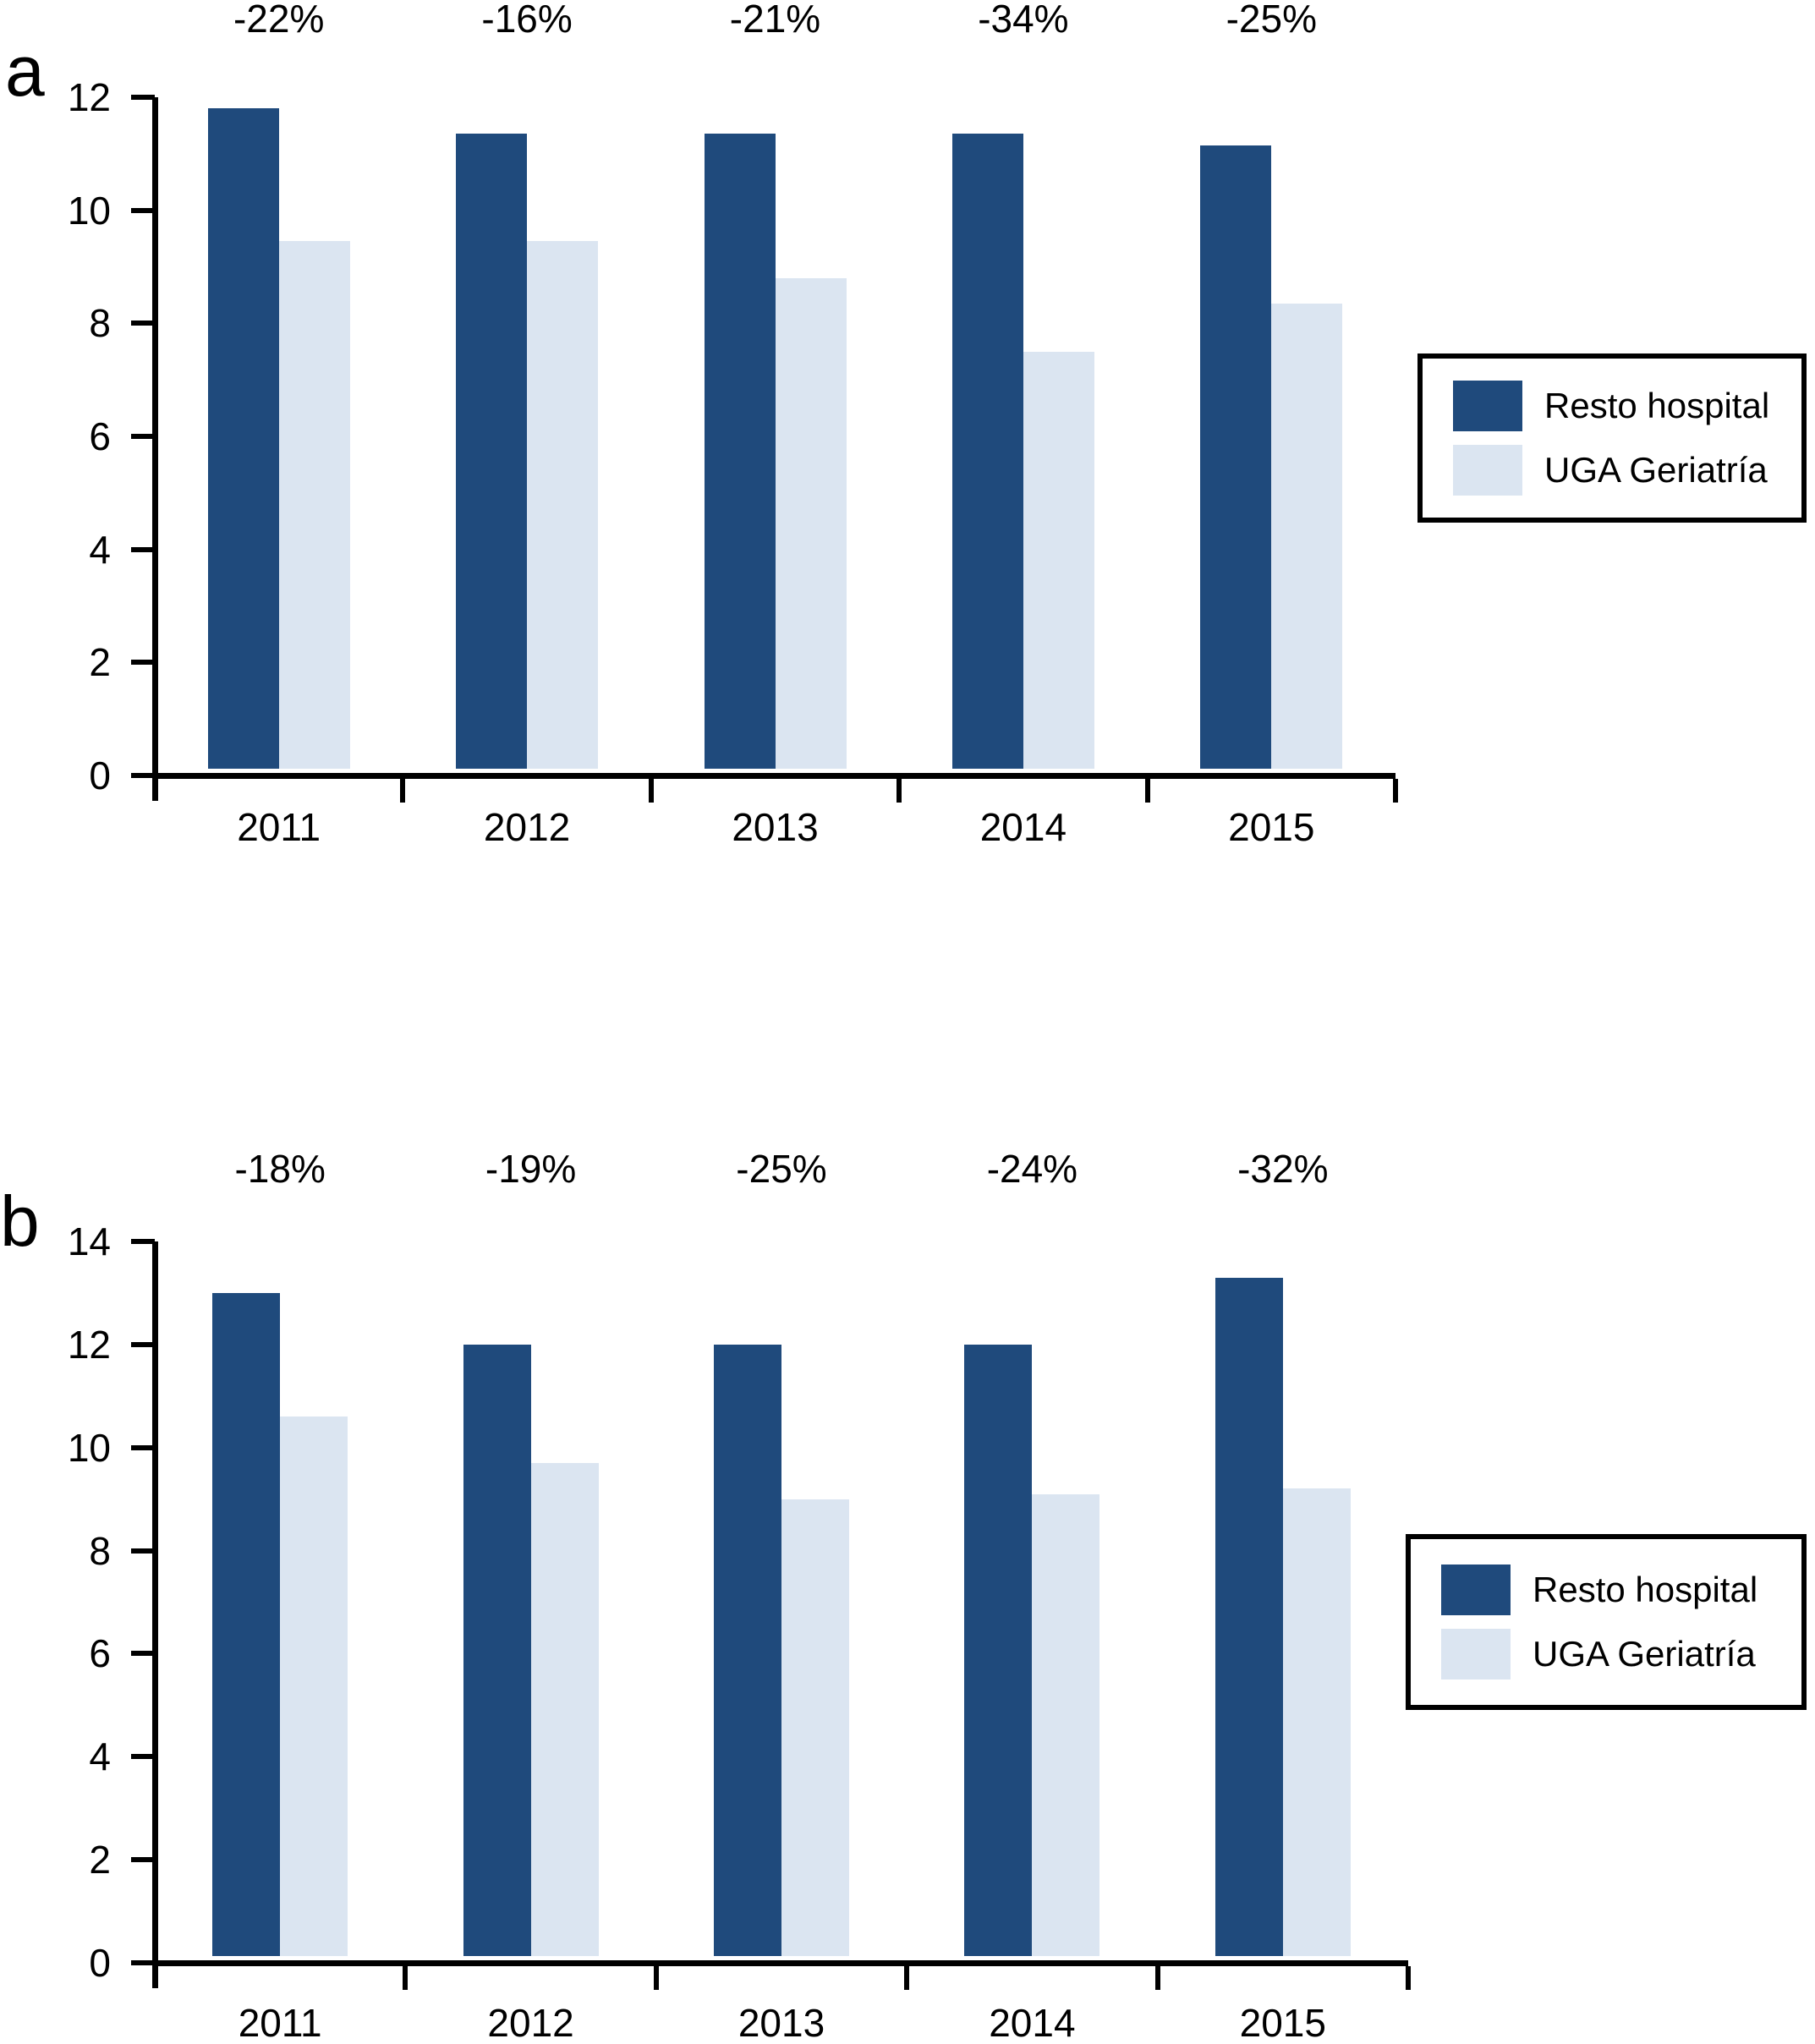  I want to click on percent-label-a-2013: -21%, so click(775, 20).